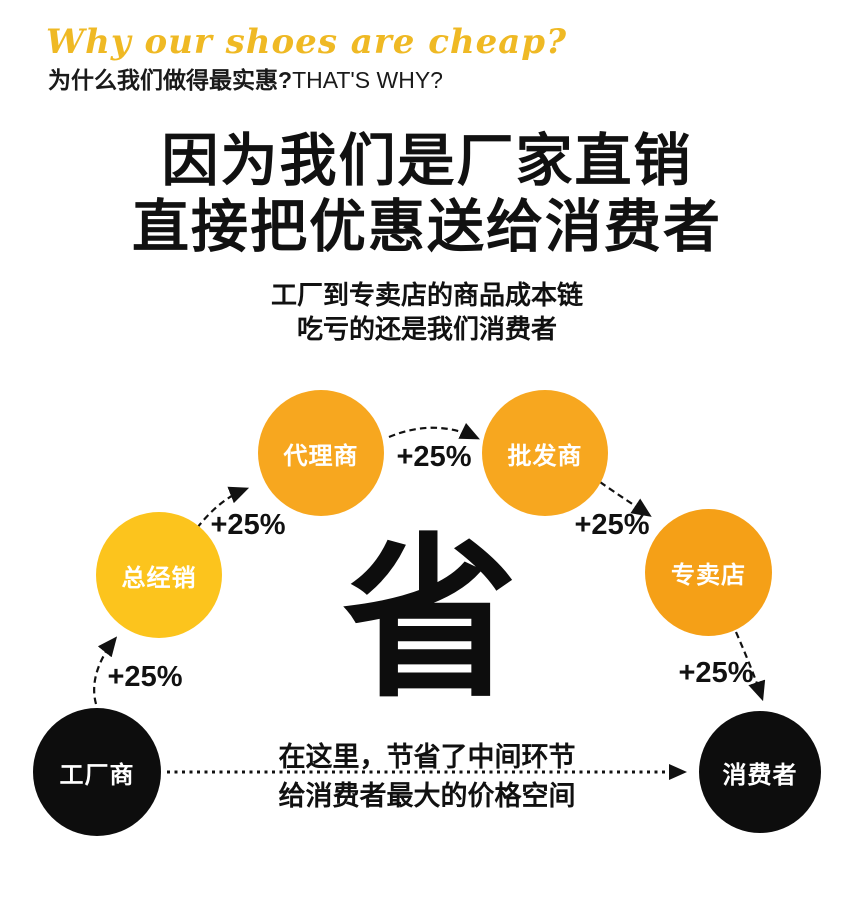  I want to click on bottom-note-line1: 在这里，节省了中间环节, so click(427, 757).